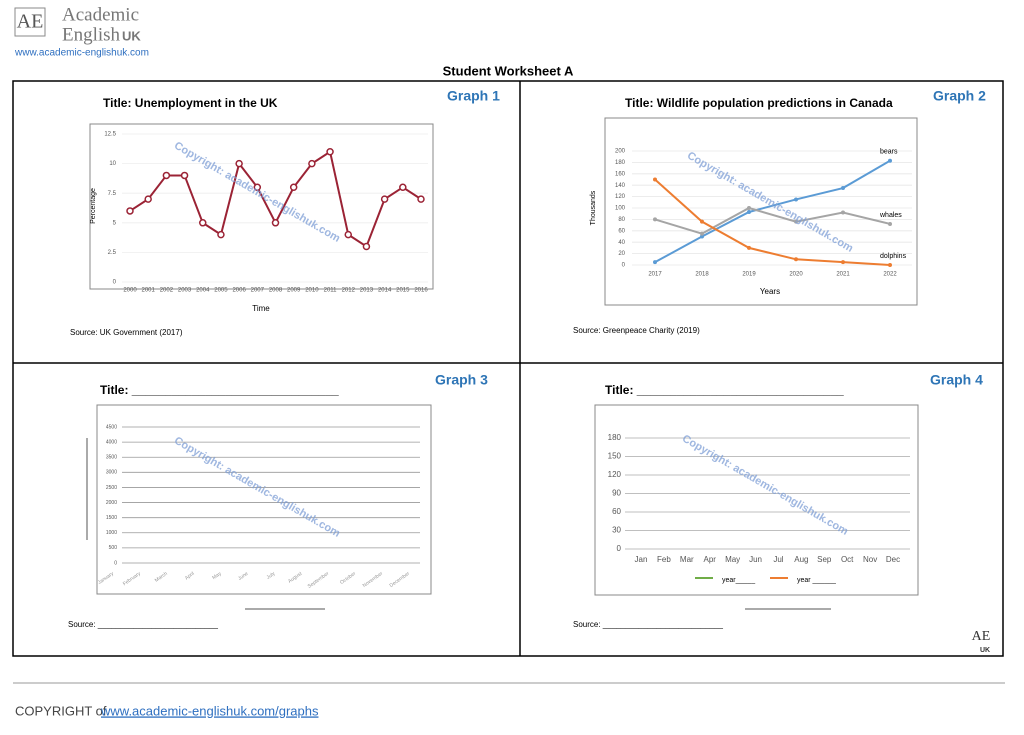 Image resolution: width=1024 pixels, height=735 pixels. I want to click on x-tick-label: 2018, so click(702, 275).